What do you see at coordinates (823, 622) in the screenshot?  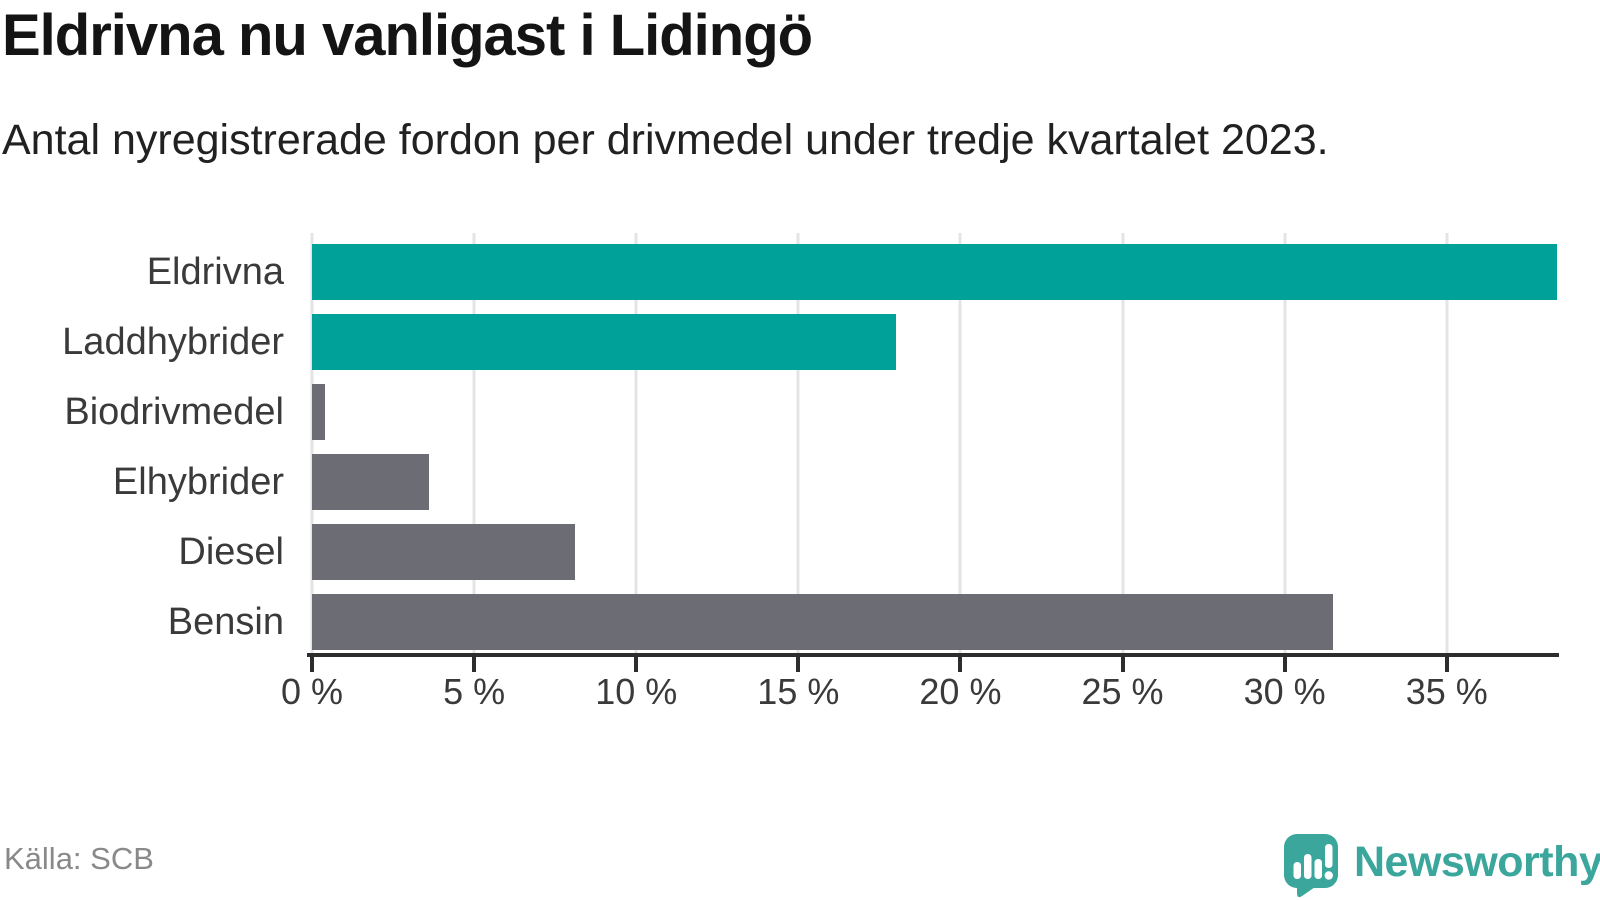 I see `bar-bensin` at bounding box center [823, 622].